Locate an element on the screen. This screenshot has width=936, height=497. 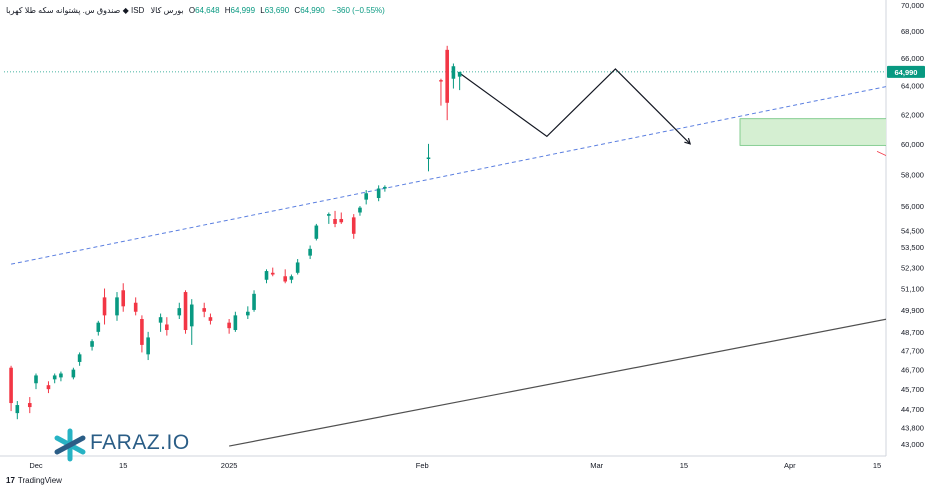
y-tick-label: 70,000 is located at coordinates (912, 5).